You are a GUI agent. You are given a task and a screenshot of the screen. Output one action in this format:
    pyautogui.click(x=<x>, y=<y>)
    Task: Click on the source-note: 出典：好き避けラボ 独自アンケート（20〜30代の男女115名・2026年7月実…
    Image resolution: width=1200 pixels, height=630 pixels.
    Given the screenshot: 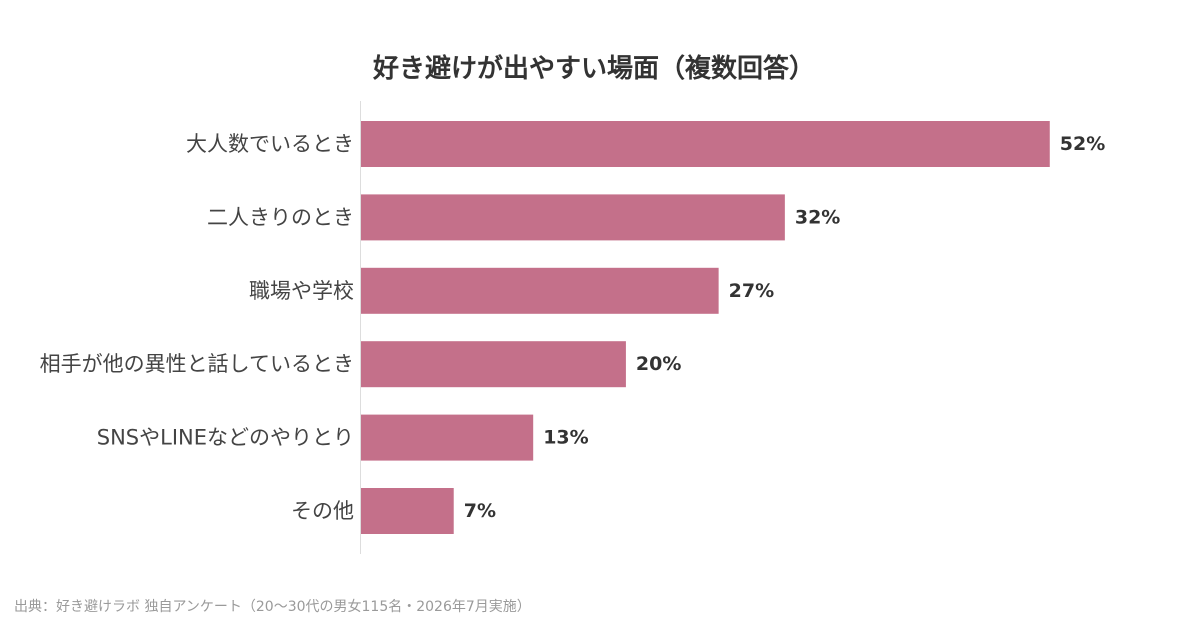 What is the action you would take?
    pyautogui.click(x=272, y=607)
    